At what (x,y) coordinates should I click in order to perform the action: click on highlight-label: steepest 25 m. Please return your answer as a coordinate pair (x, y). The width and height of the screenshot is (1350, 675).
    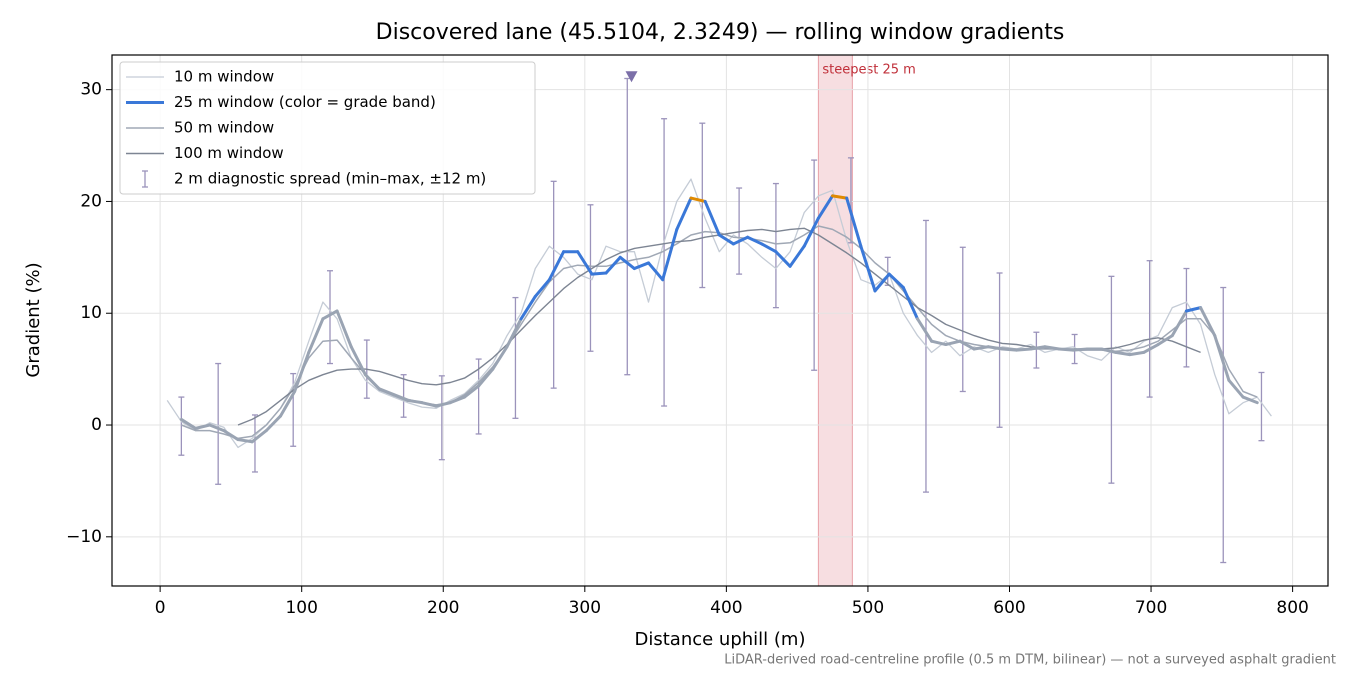
    Looking at the image, I should click on (868, 70).